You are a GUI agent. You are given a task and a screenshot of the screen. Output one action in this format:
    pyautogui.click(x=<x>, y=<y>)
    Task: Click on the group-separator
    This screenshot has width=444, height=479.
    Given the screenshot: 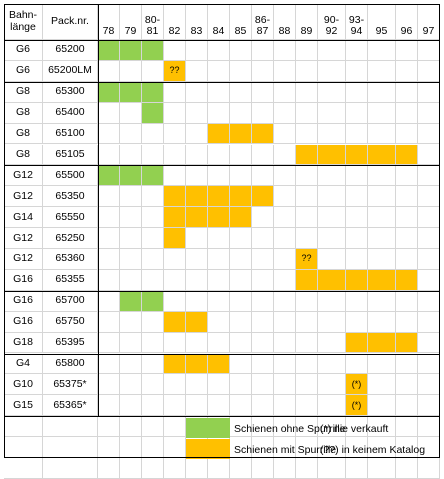 What is the action you would take?
    pyautogui.click(x=222, y=354)
    